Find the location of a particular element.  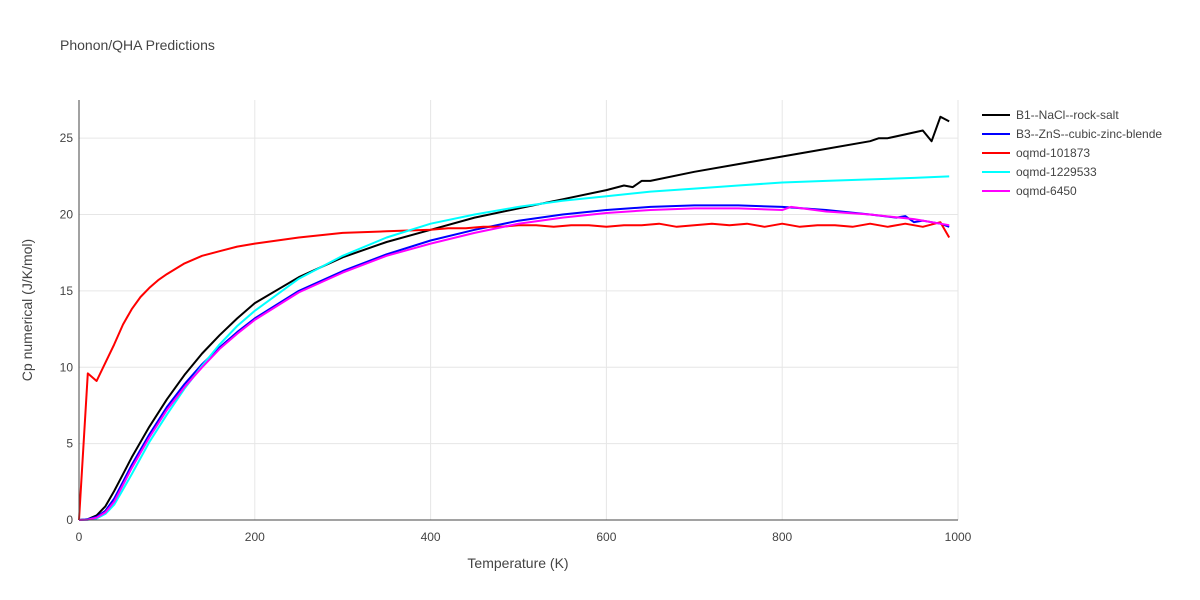

y-axis-title: Cp numerical (J/K/mol) is located at coordinates (27, 310).